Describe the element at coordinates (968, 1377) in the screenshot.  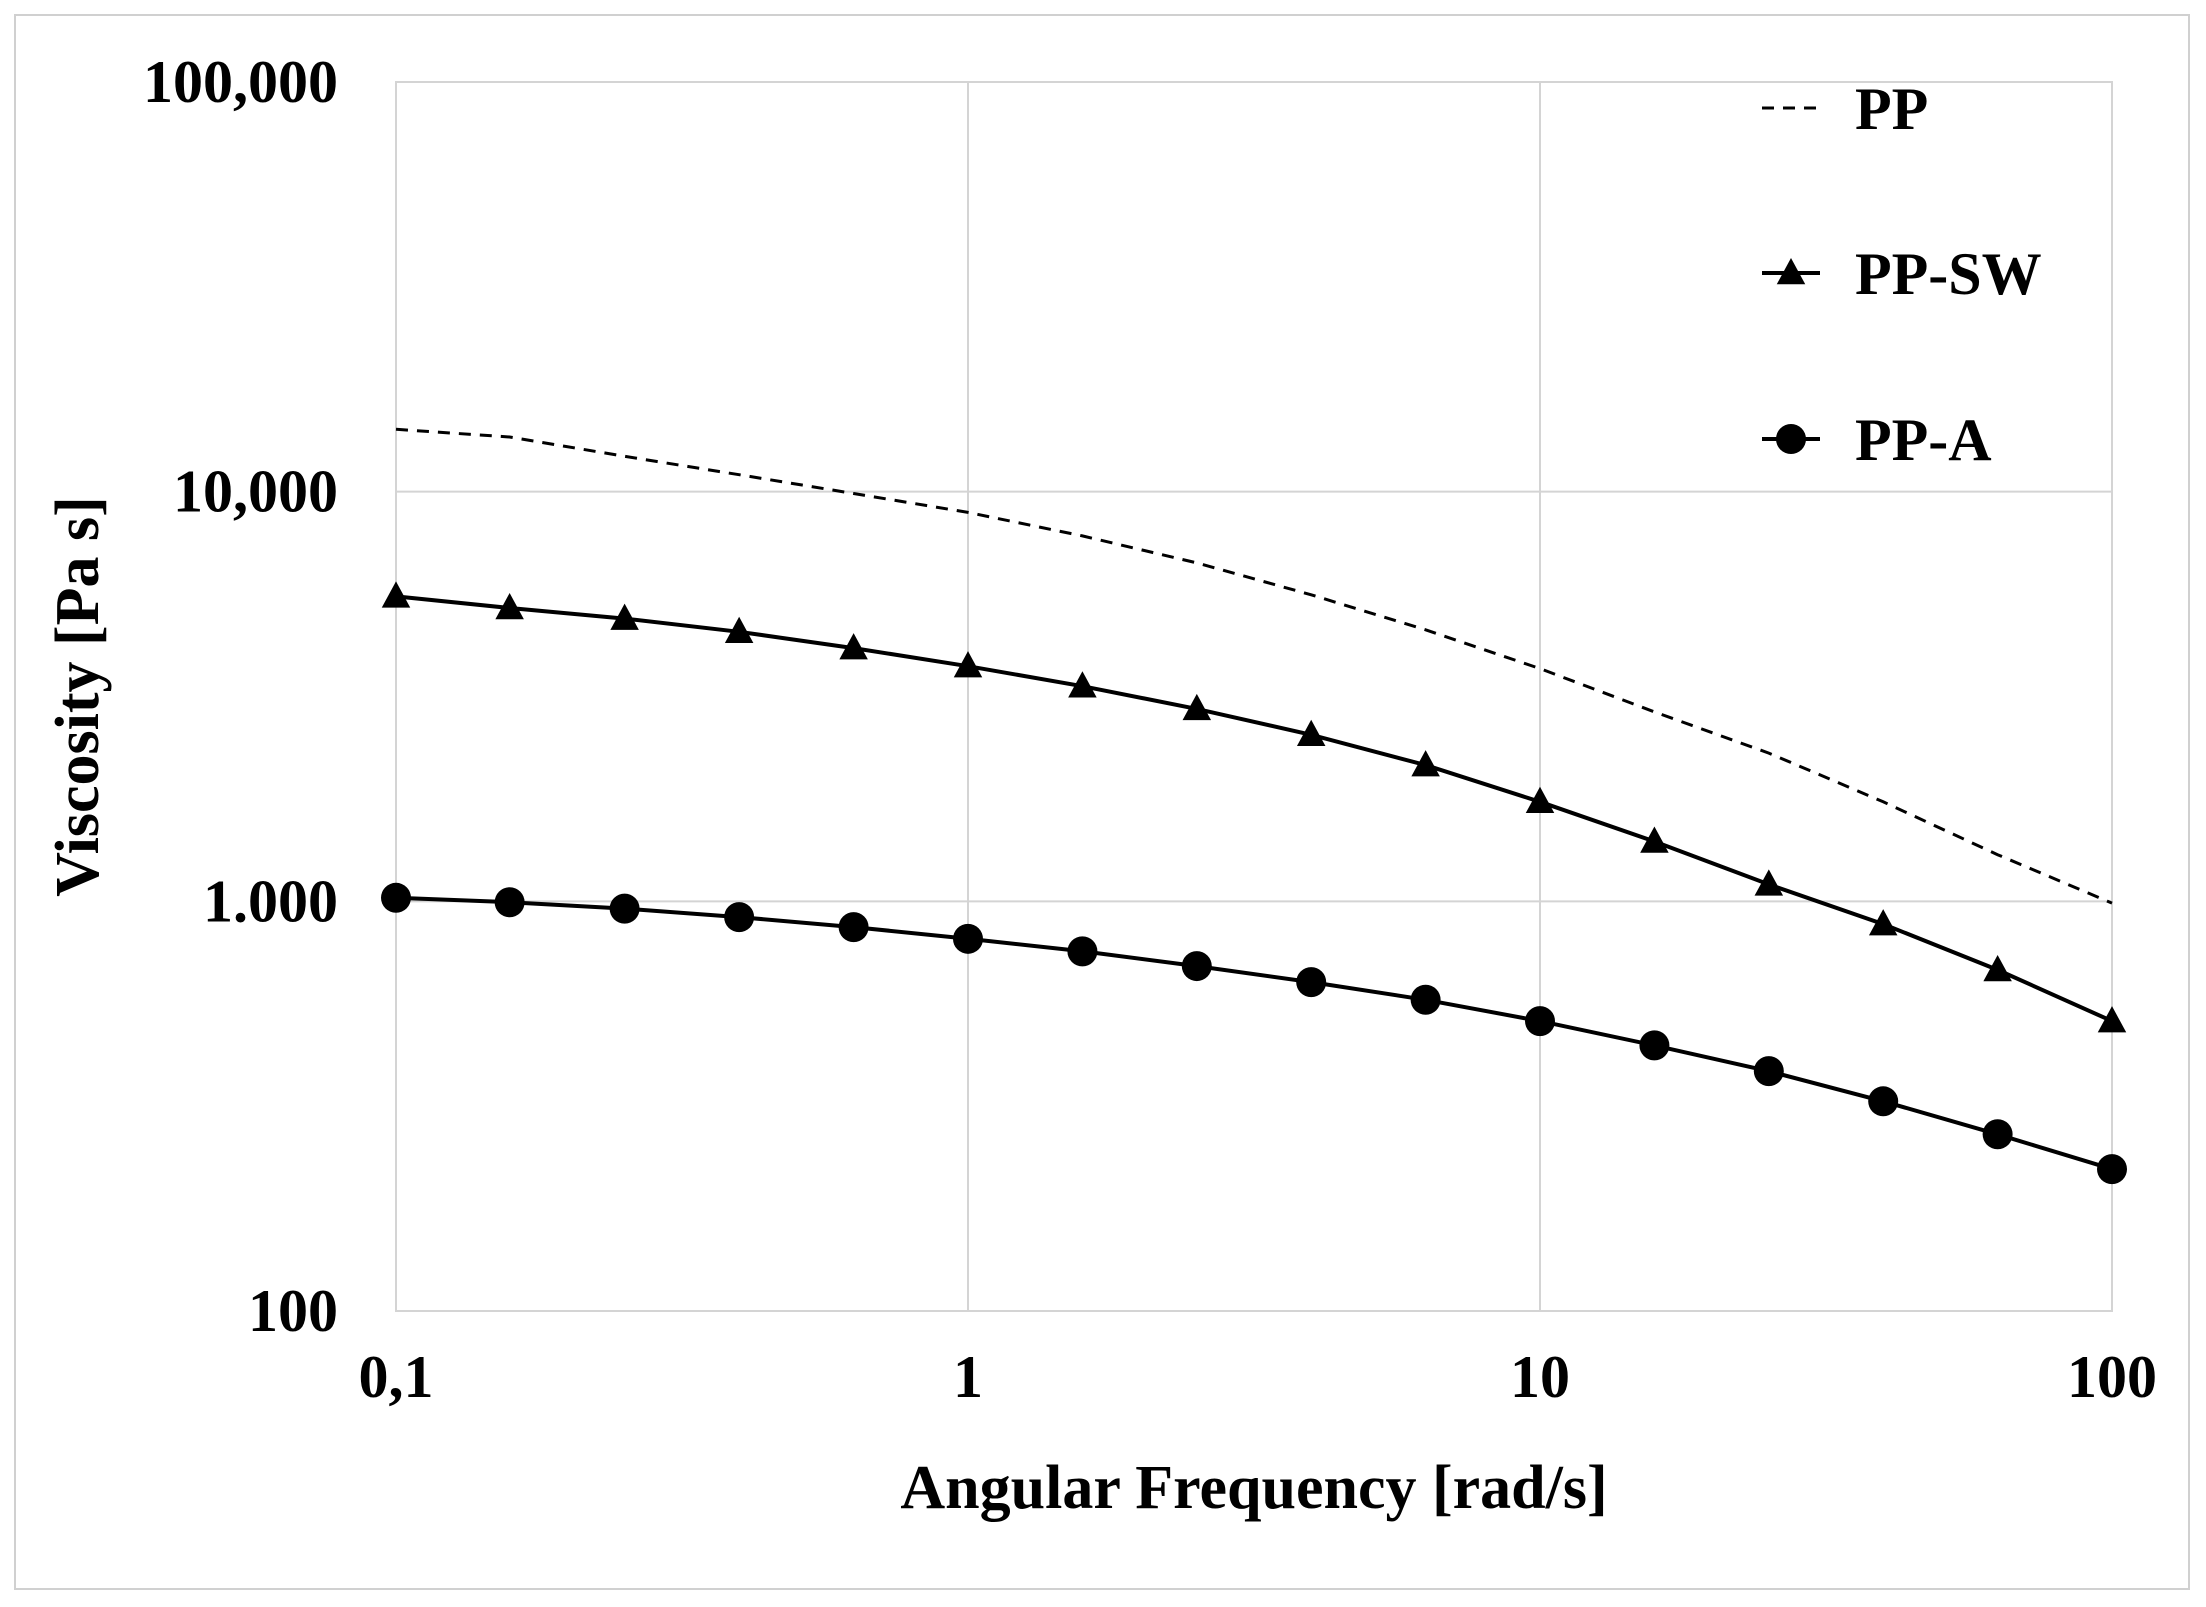
I see `x-tick-label: 1` at that location.